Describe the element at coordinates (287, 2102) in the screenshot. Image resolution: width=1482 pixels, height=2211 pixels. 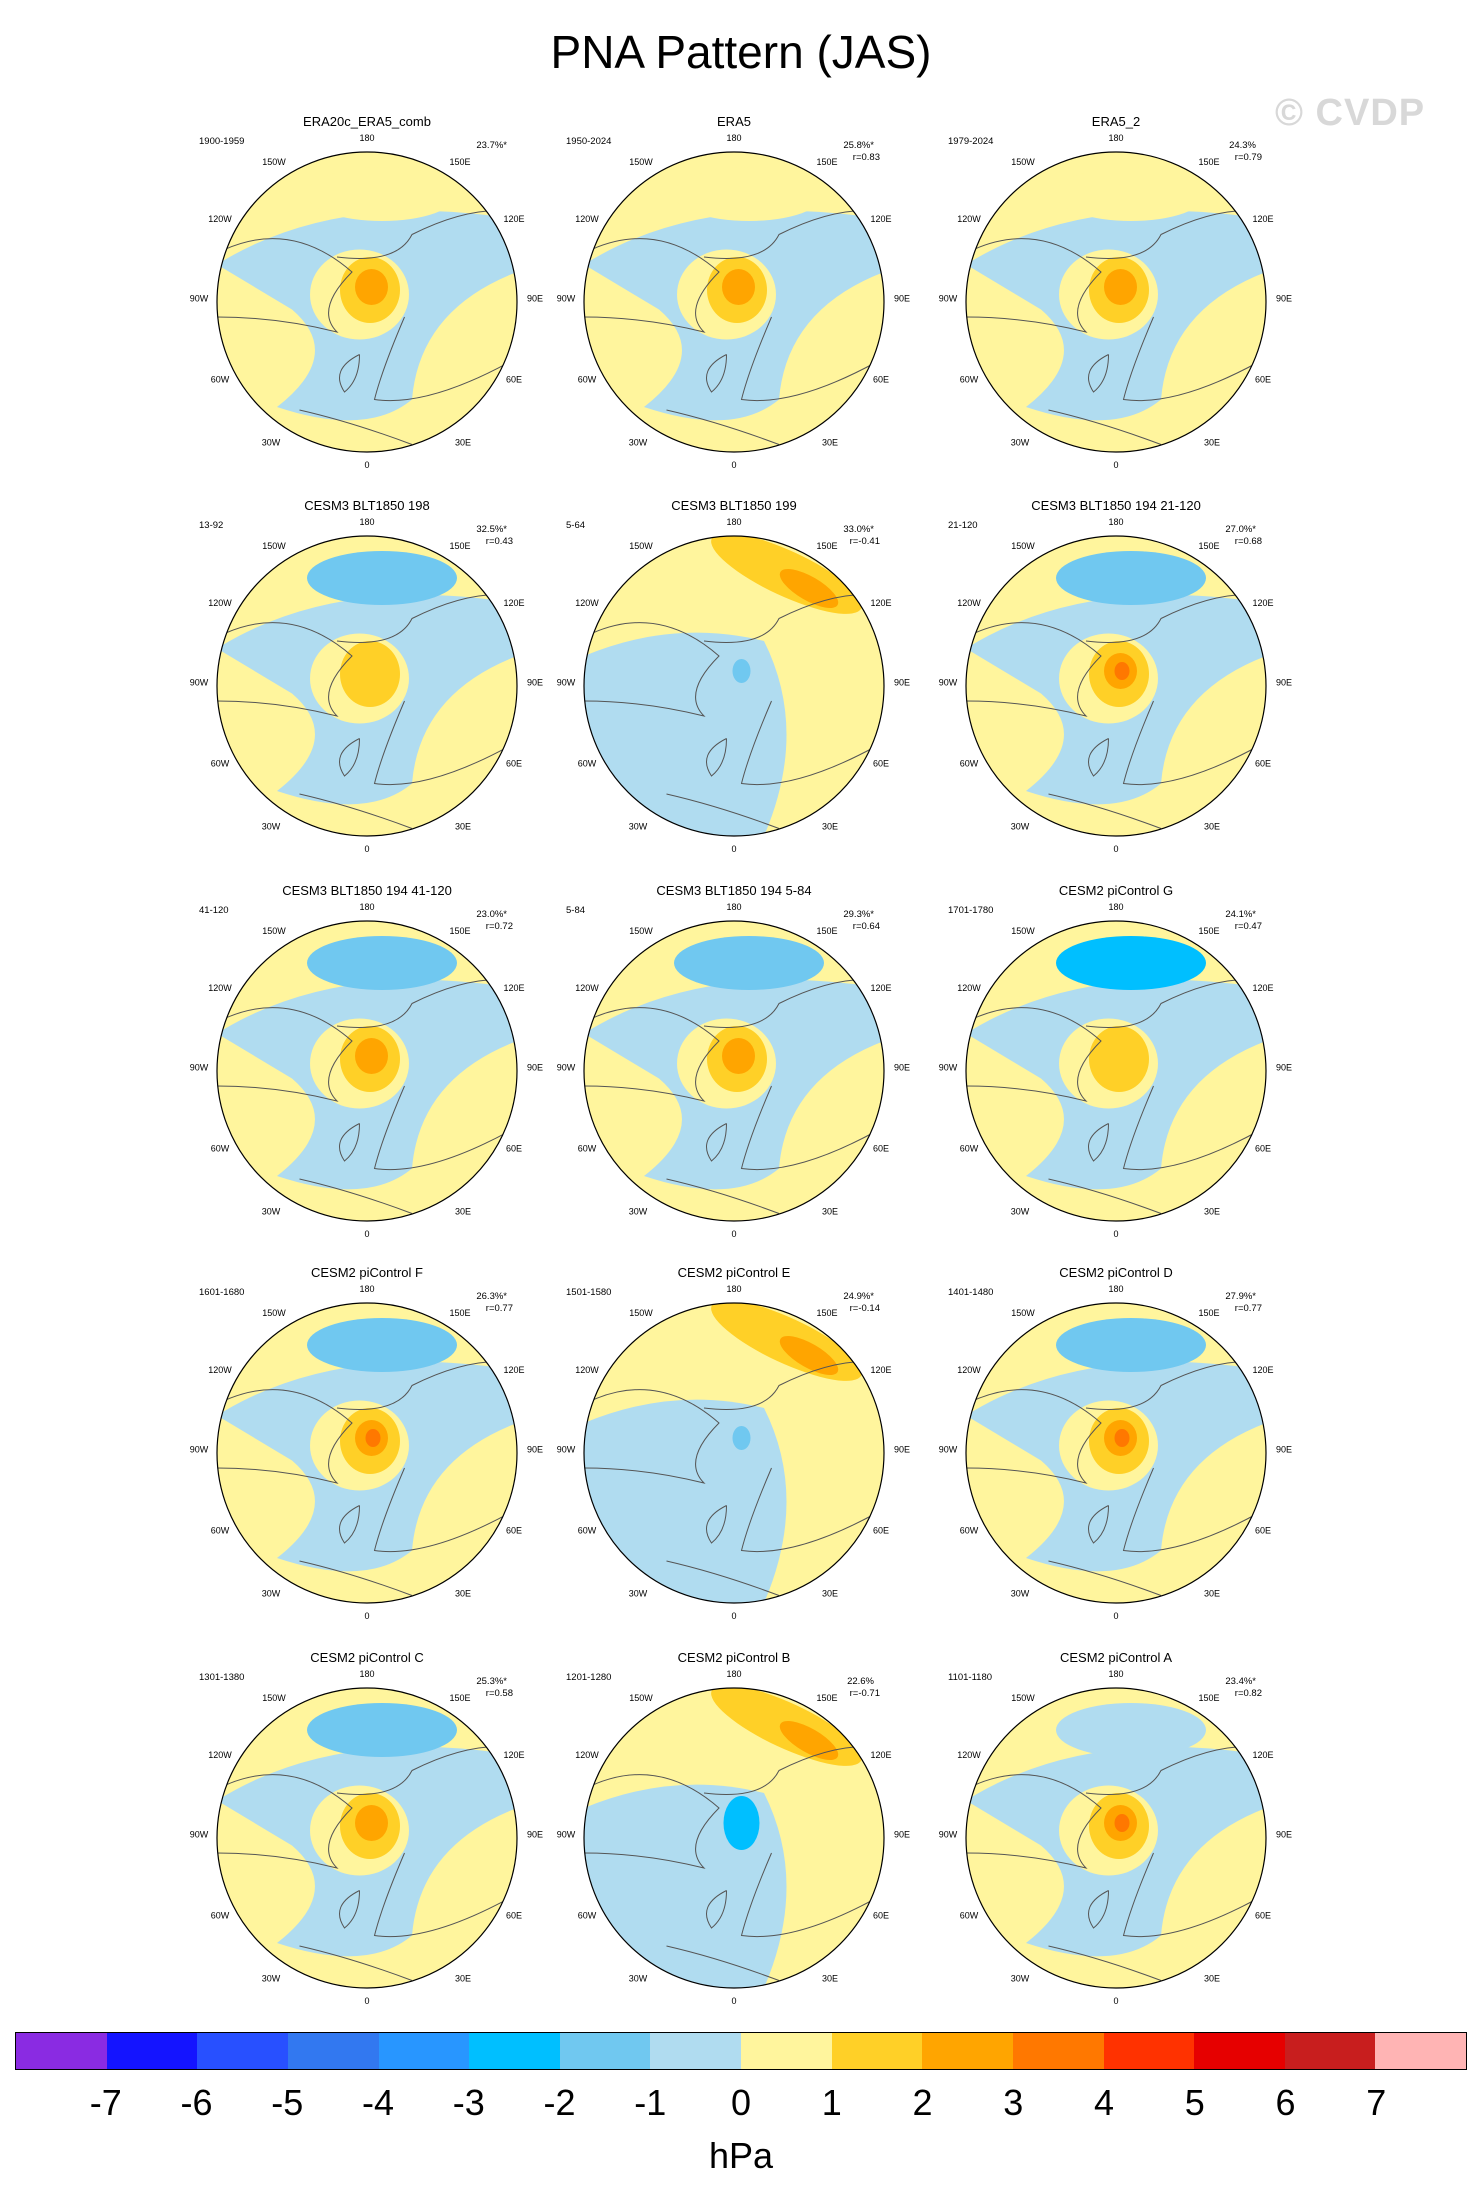
I see `colorbar-tick-label: -5` at that location.